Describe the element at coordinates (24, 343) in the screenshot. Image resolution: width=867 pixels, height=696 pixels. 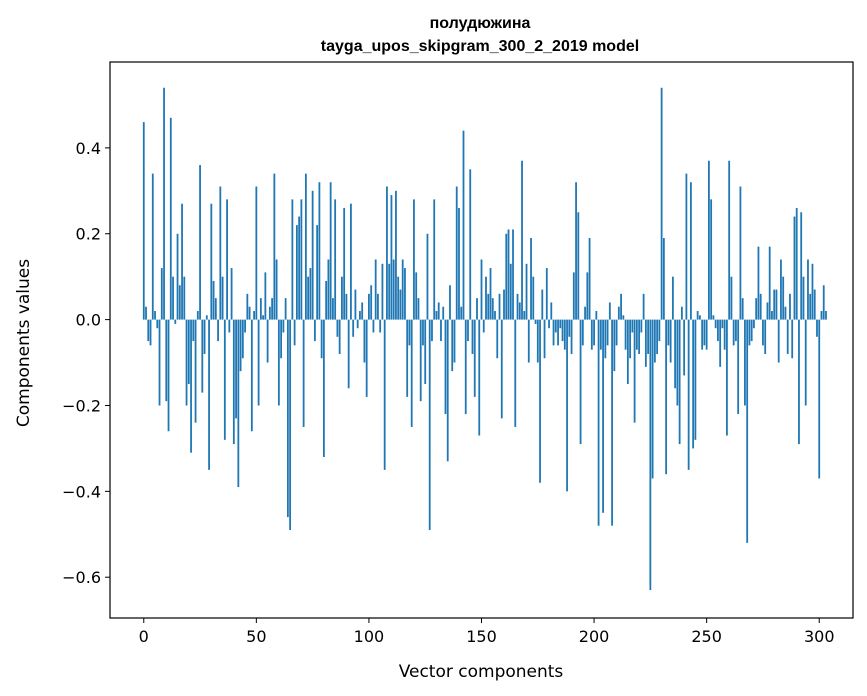
I see `y-axis-label: Components values` at that location.